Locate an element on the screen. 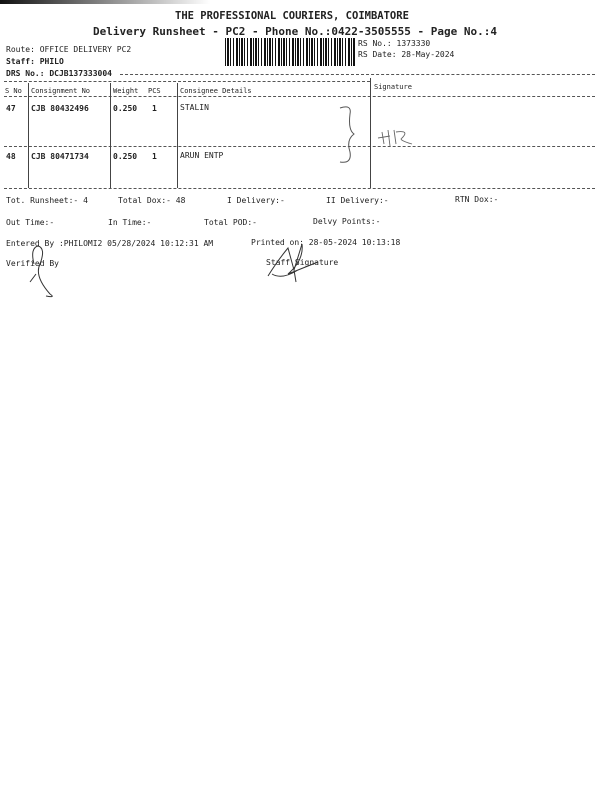 The image size is (600, 800). rs-date: RS Date: 28-May-2024 is located at coordinates (406, 54).